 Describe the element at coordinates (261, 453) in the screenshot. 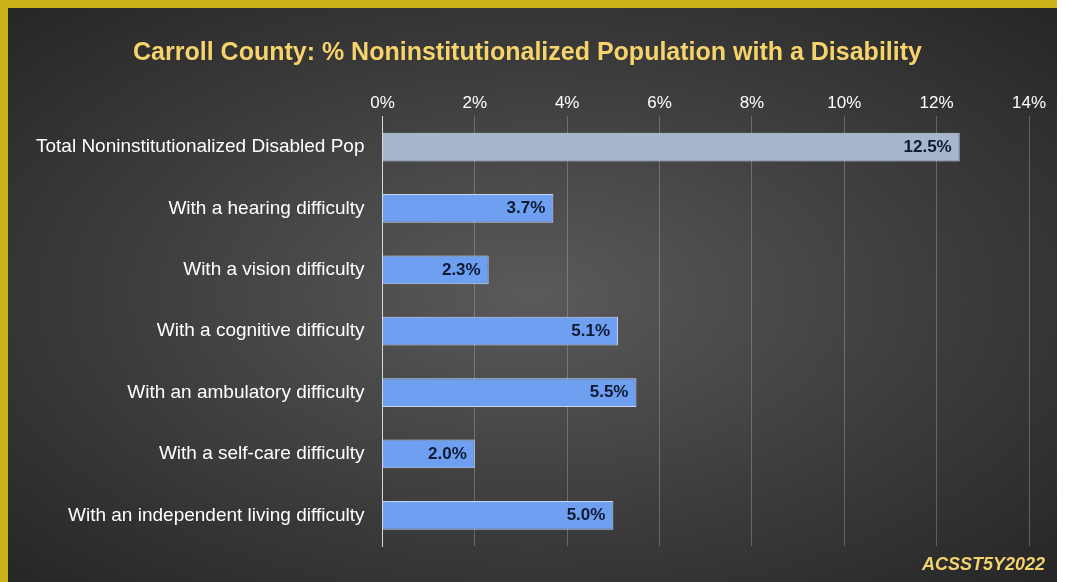

I see `y-tick-label: With a self-care difficulty` at that location.